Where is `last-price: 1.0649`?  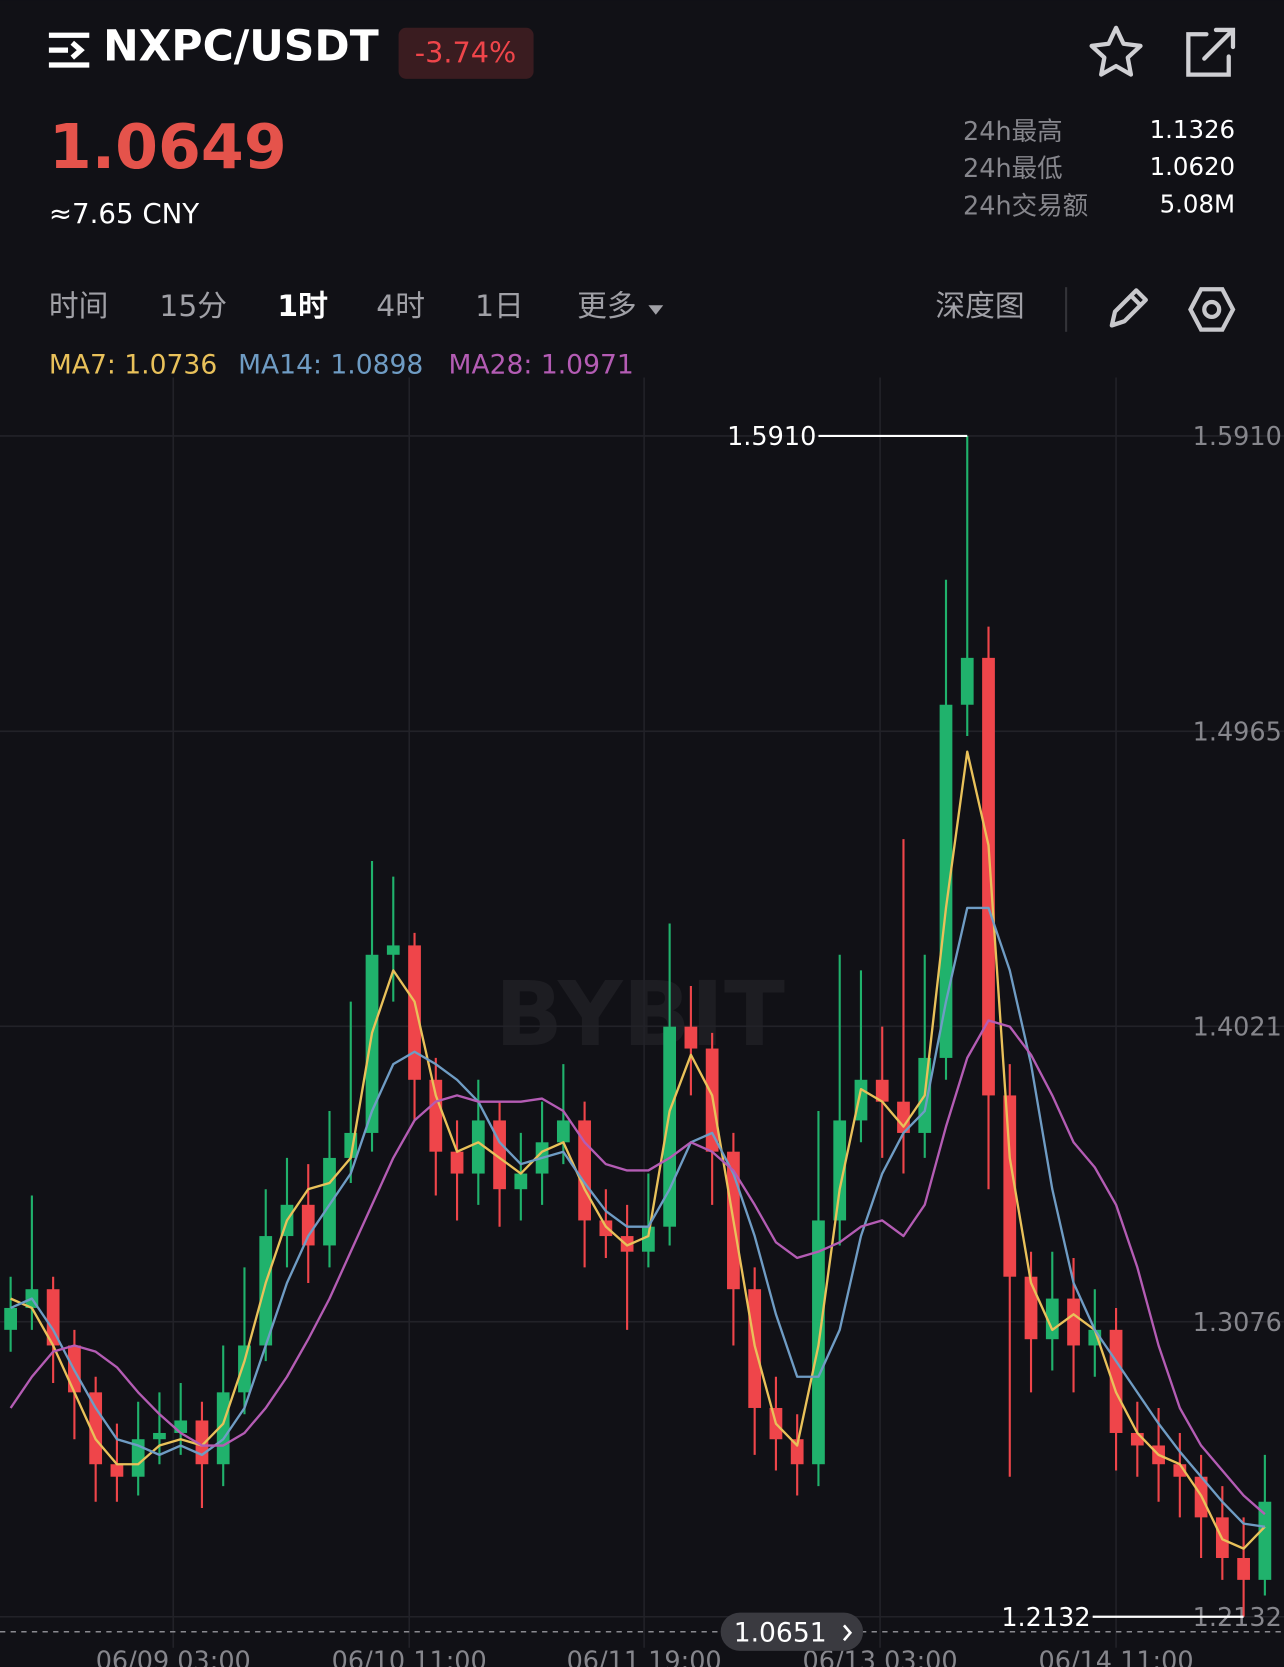 last-price: 1.0649 is located at coordinates (168, 147).